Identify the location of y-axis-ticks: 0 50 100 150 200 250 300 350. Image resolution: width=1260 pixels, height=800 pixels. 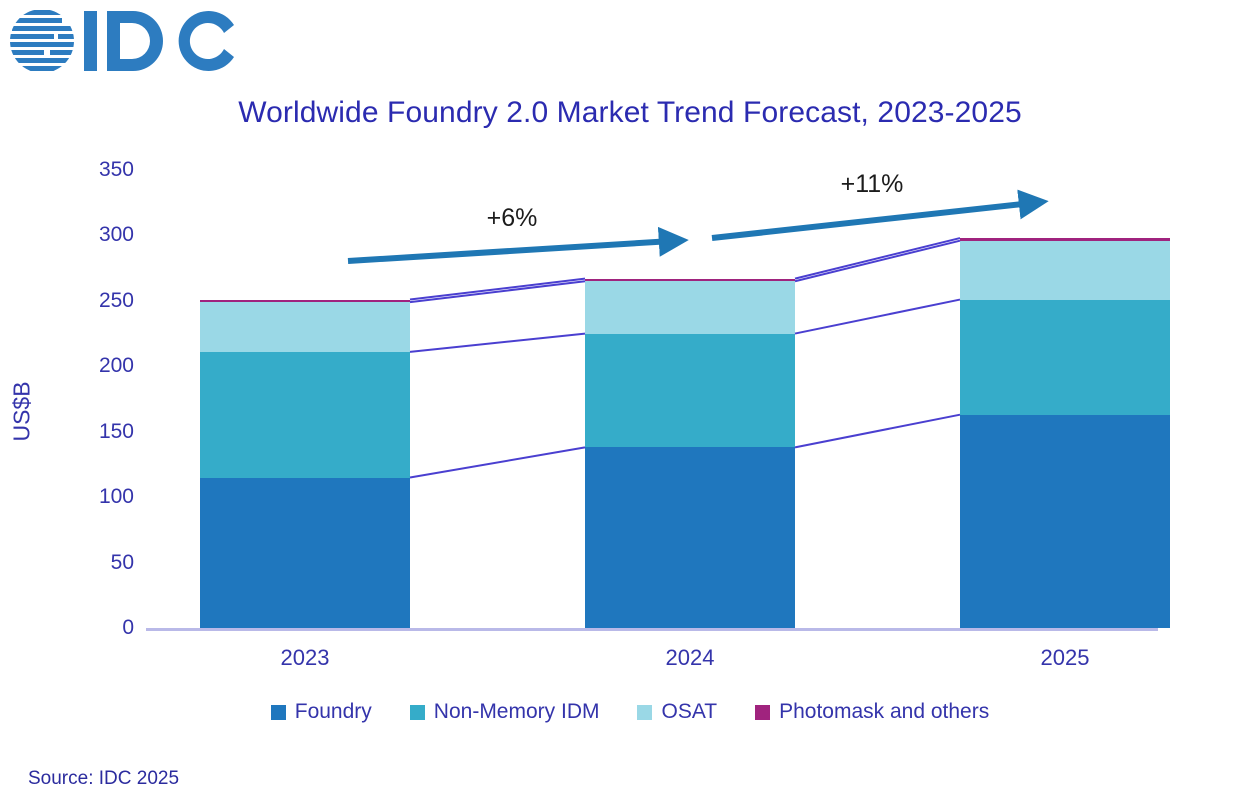
(106, 400).